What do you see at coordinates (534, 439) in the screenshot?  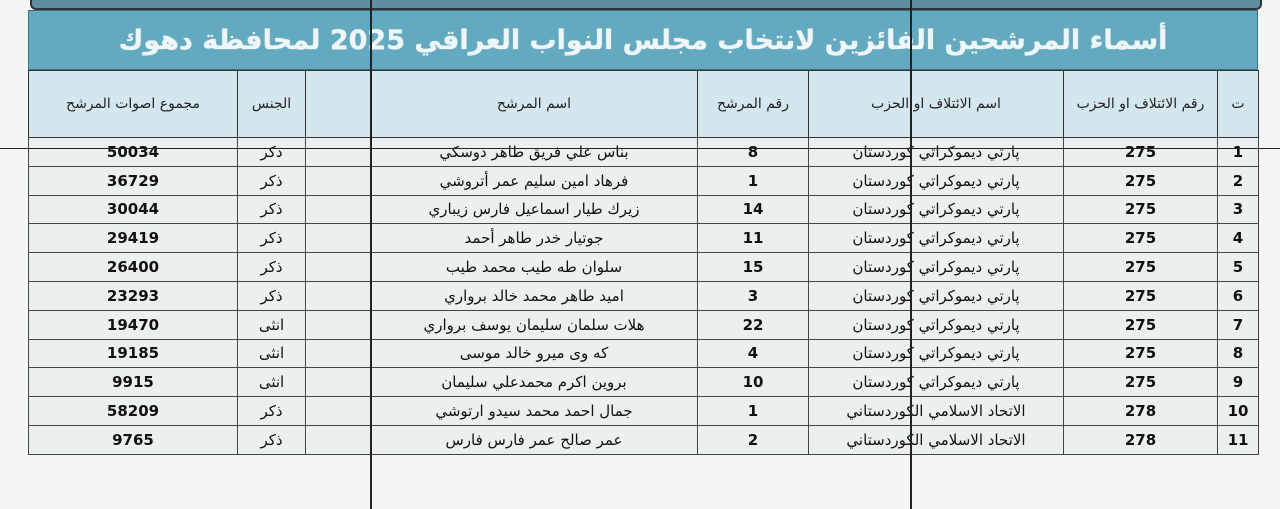 I see `cell-name: عمر صالح عمر فارس فارس` at bounding box center [534, 439].